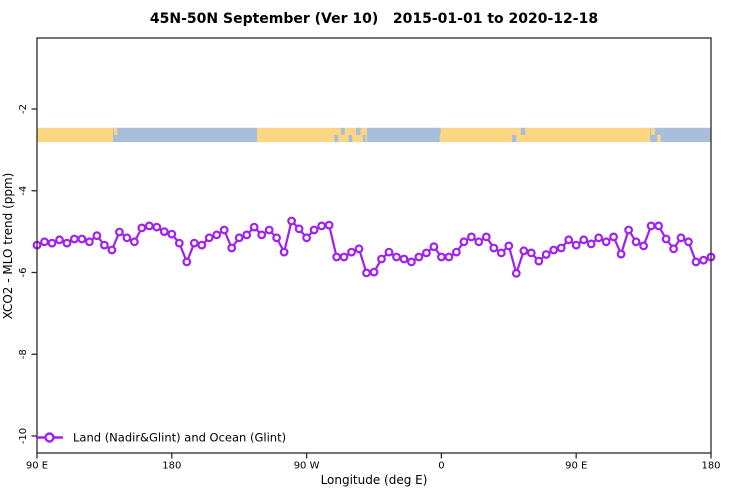  I want to click on legend-open-circle-marker, so click(49, 437).